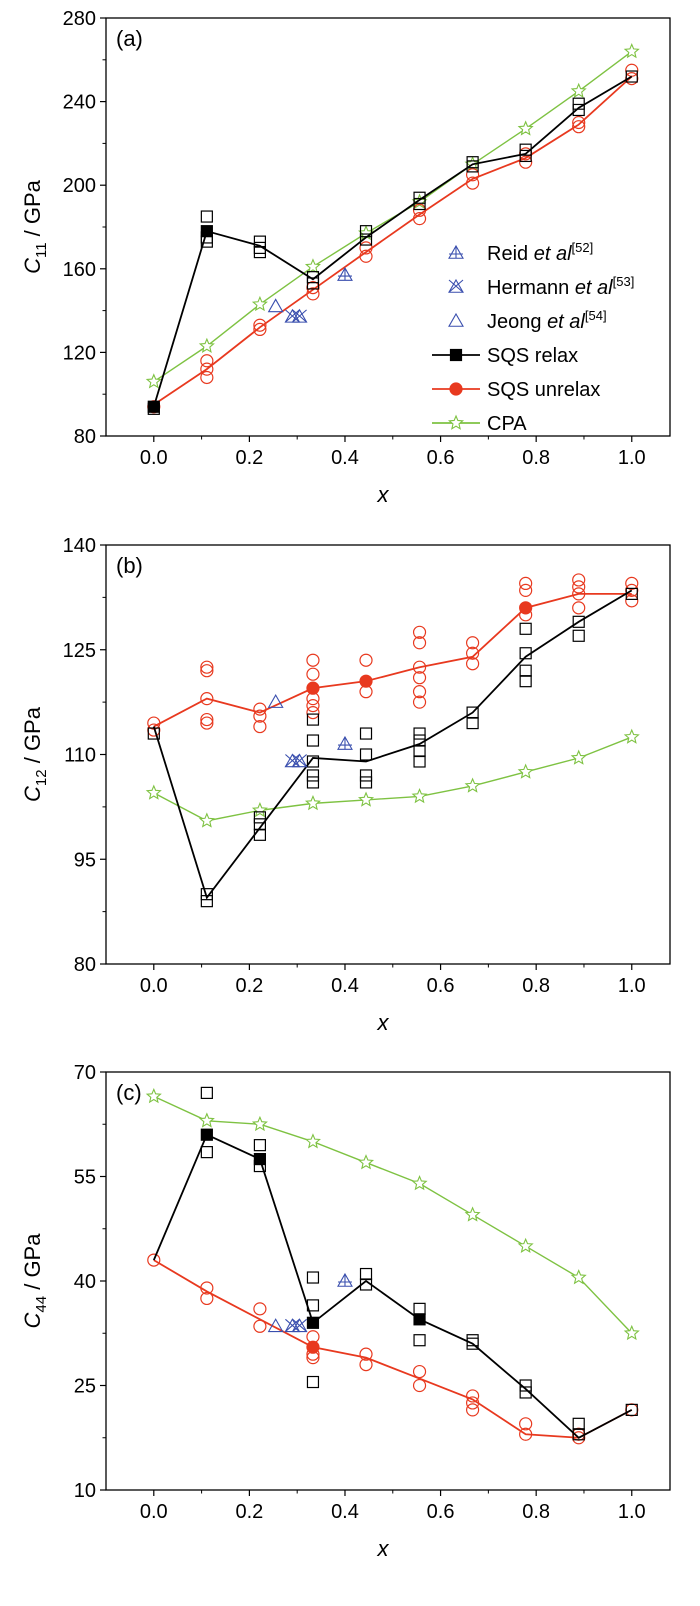  I want to click on legend-label: Jeong et al[54], so click(547, 320).